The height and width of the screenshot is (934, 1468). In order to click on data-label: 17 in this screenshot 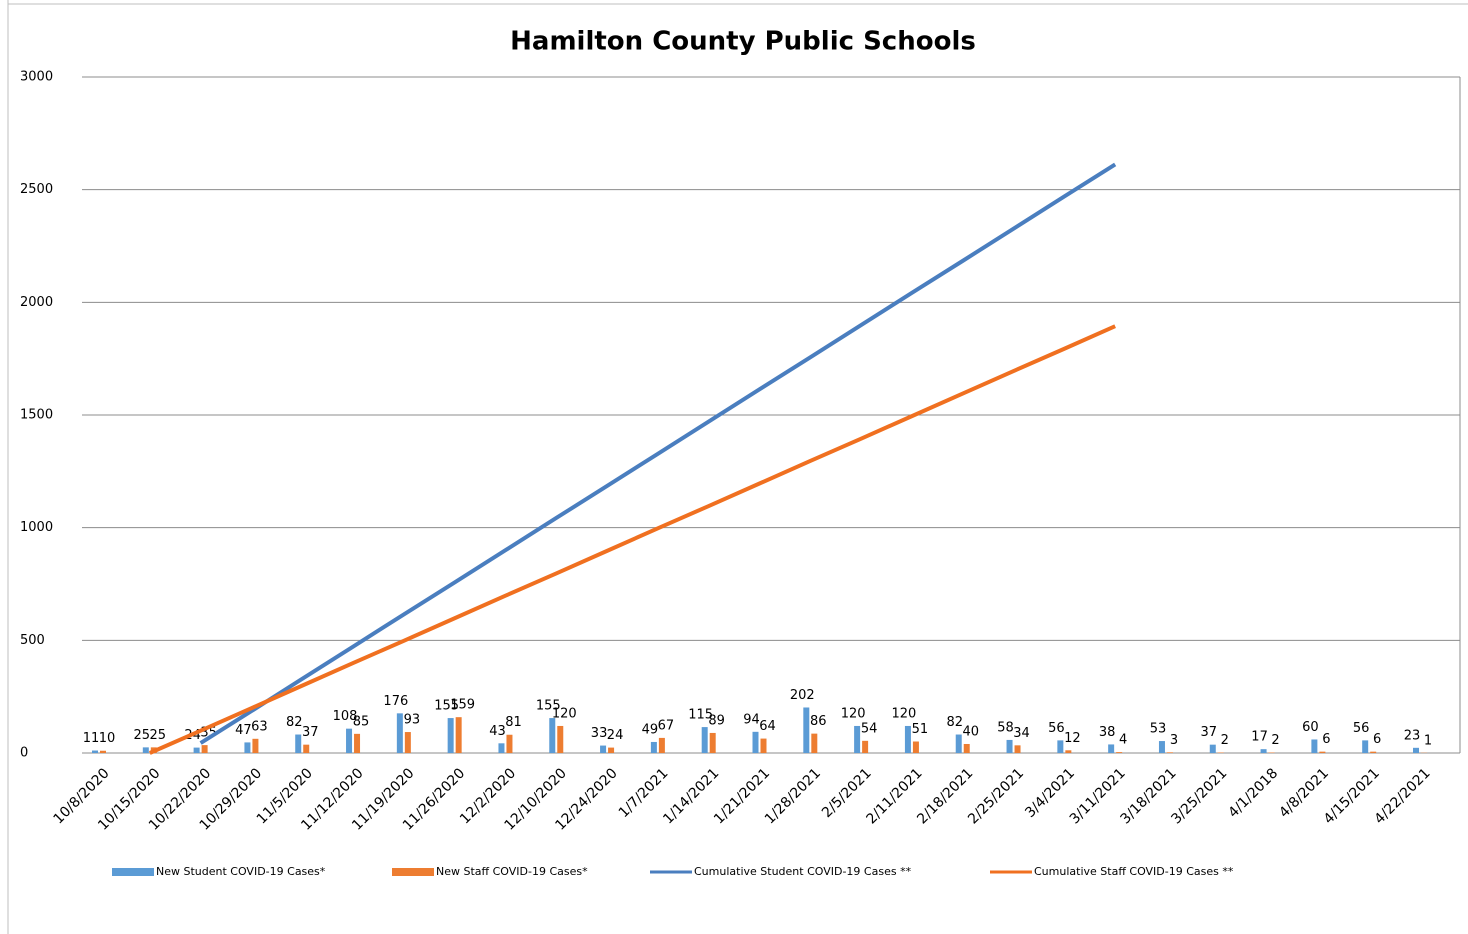, I will do `click(1259, 737)`.